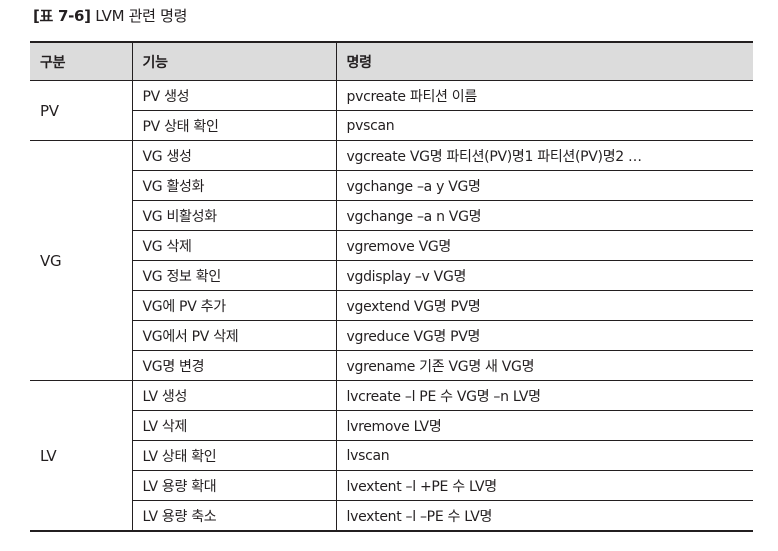 This screenshot has width=778, height=551. What do you see at coordinates (544, 185) in the screenshot?
I see `command-cell: vgchange –a y VG명` at bounding box center [544, 185].